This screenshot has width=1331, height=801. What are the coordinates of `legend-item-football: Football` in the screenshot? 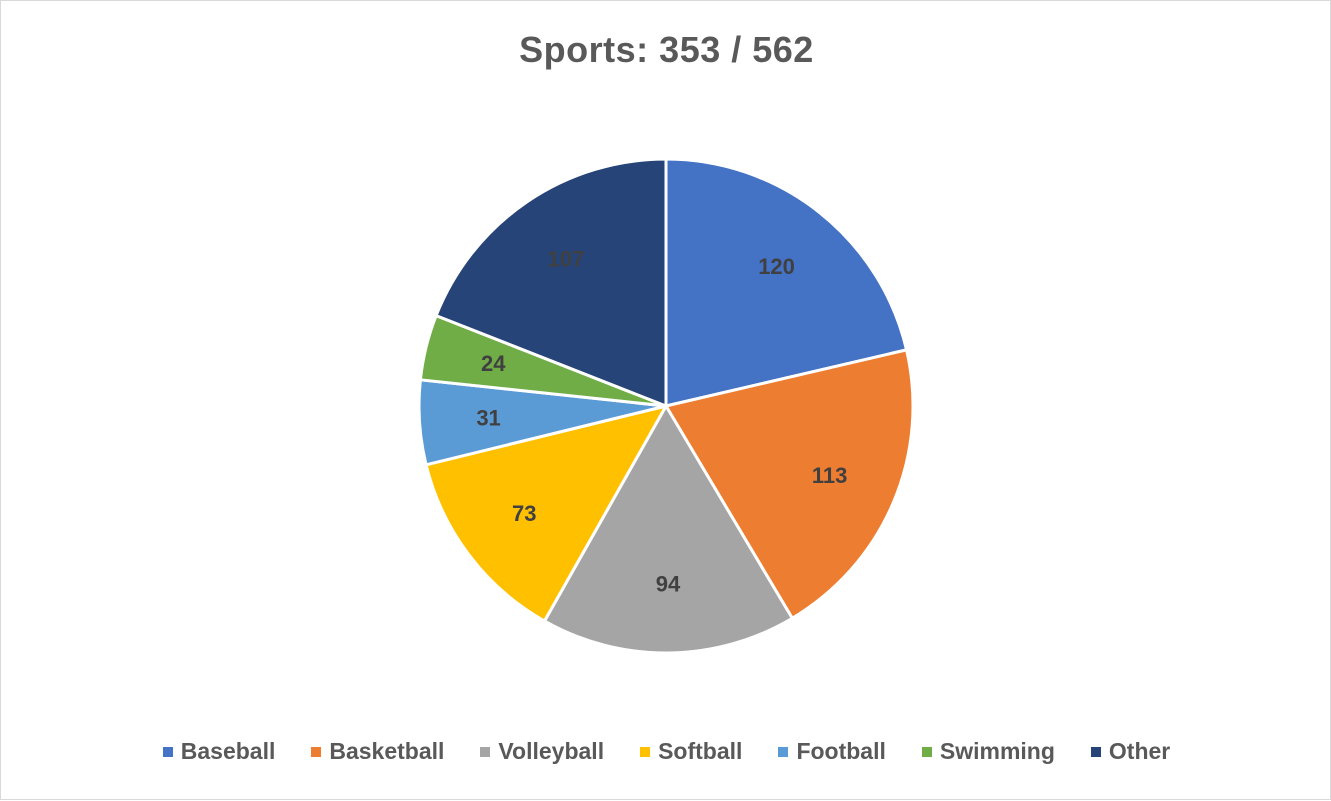 It's located at (832, 751).